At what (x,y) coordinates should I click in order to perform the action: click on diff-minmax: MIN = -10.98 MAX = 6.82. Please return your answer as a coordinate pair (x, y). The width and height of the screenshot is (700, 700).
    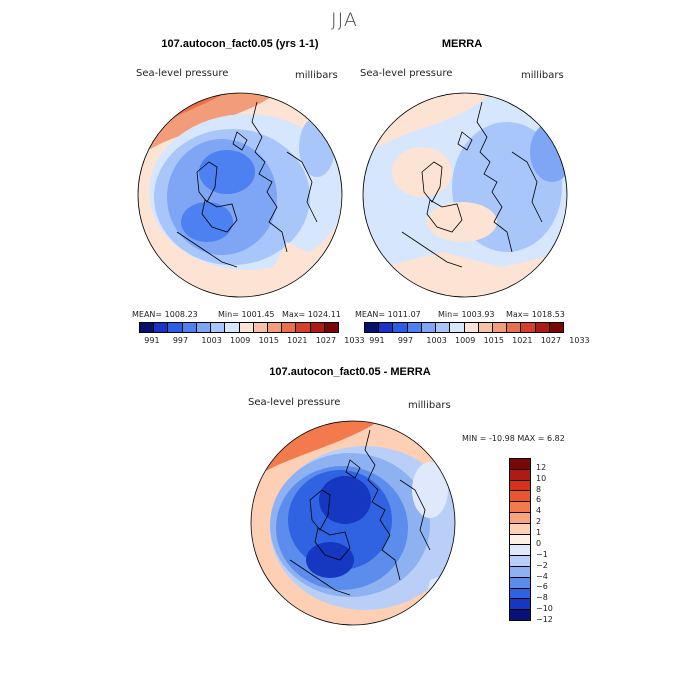
    Looking at the image, I should click on (513, 438).